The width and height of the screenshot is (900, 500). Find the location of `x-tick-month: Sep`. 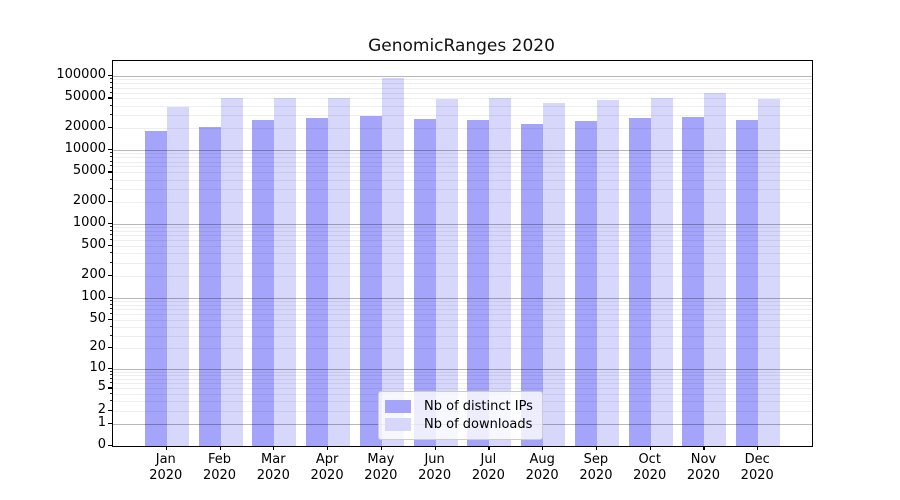

x-tick-month: Sep is located at coordinates (596, 459).